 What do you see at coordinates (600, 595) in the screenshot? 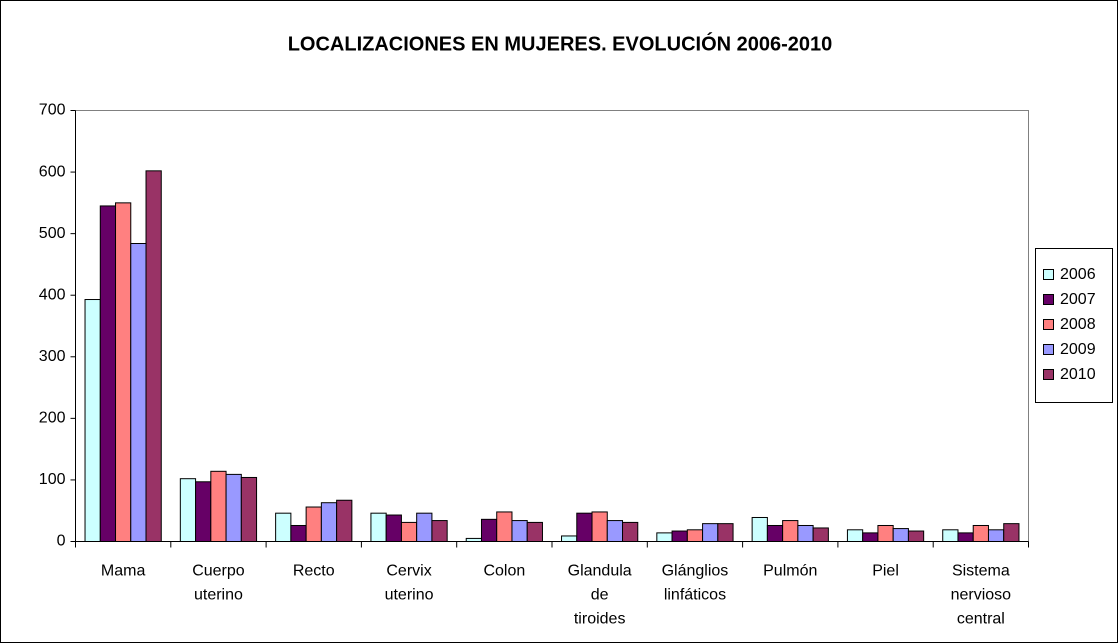
I see `x-tick-label: Glandula de tiroides` at bounding box center [600, 595].